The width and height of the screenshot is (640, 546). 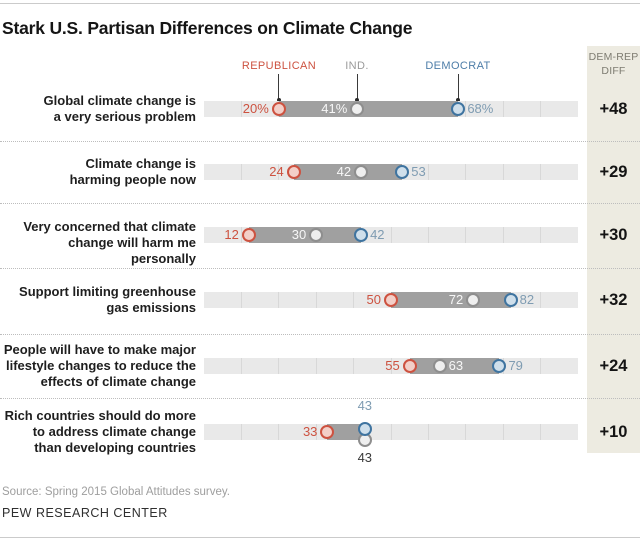 What do you see at coordinates (373, 299) in the screenshot?
I see `republican-value: 50` at bounding box center [373, 299].